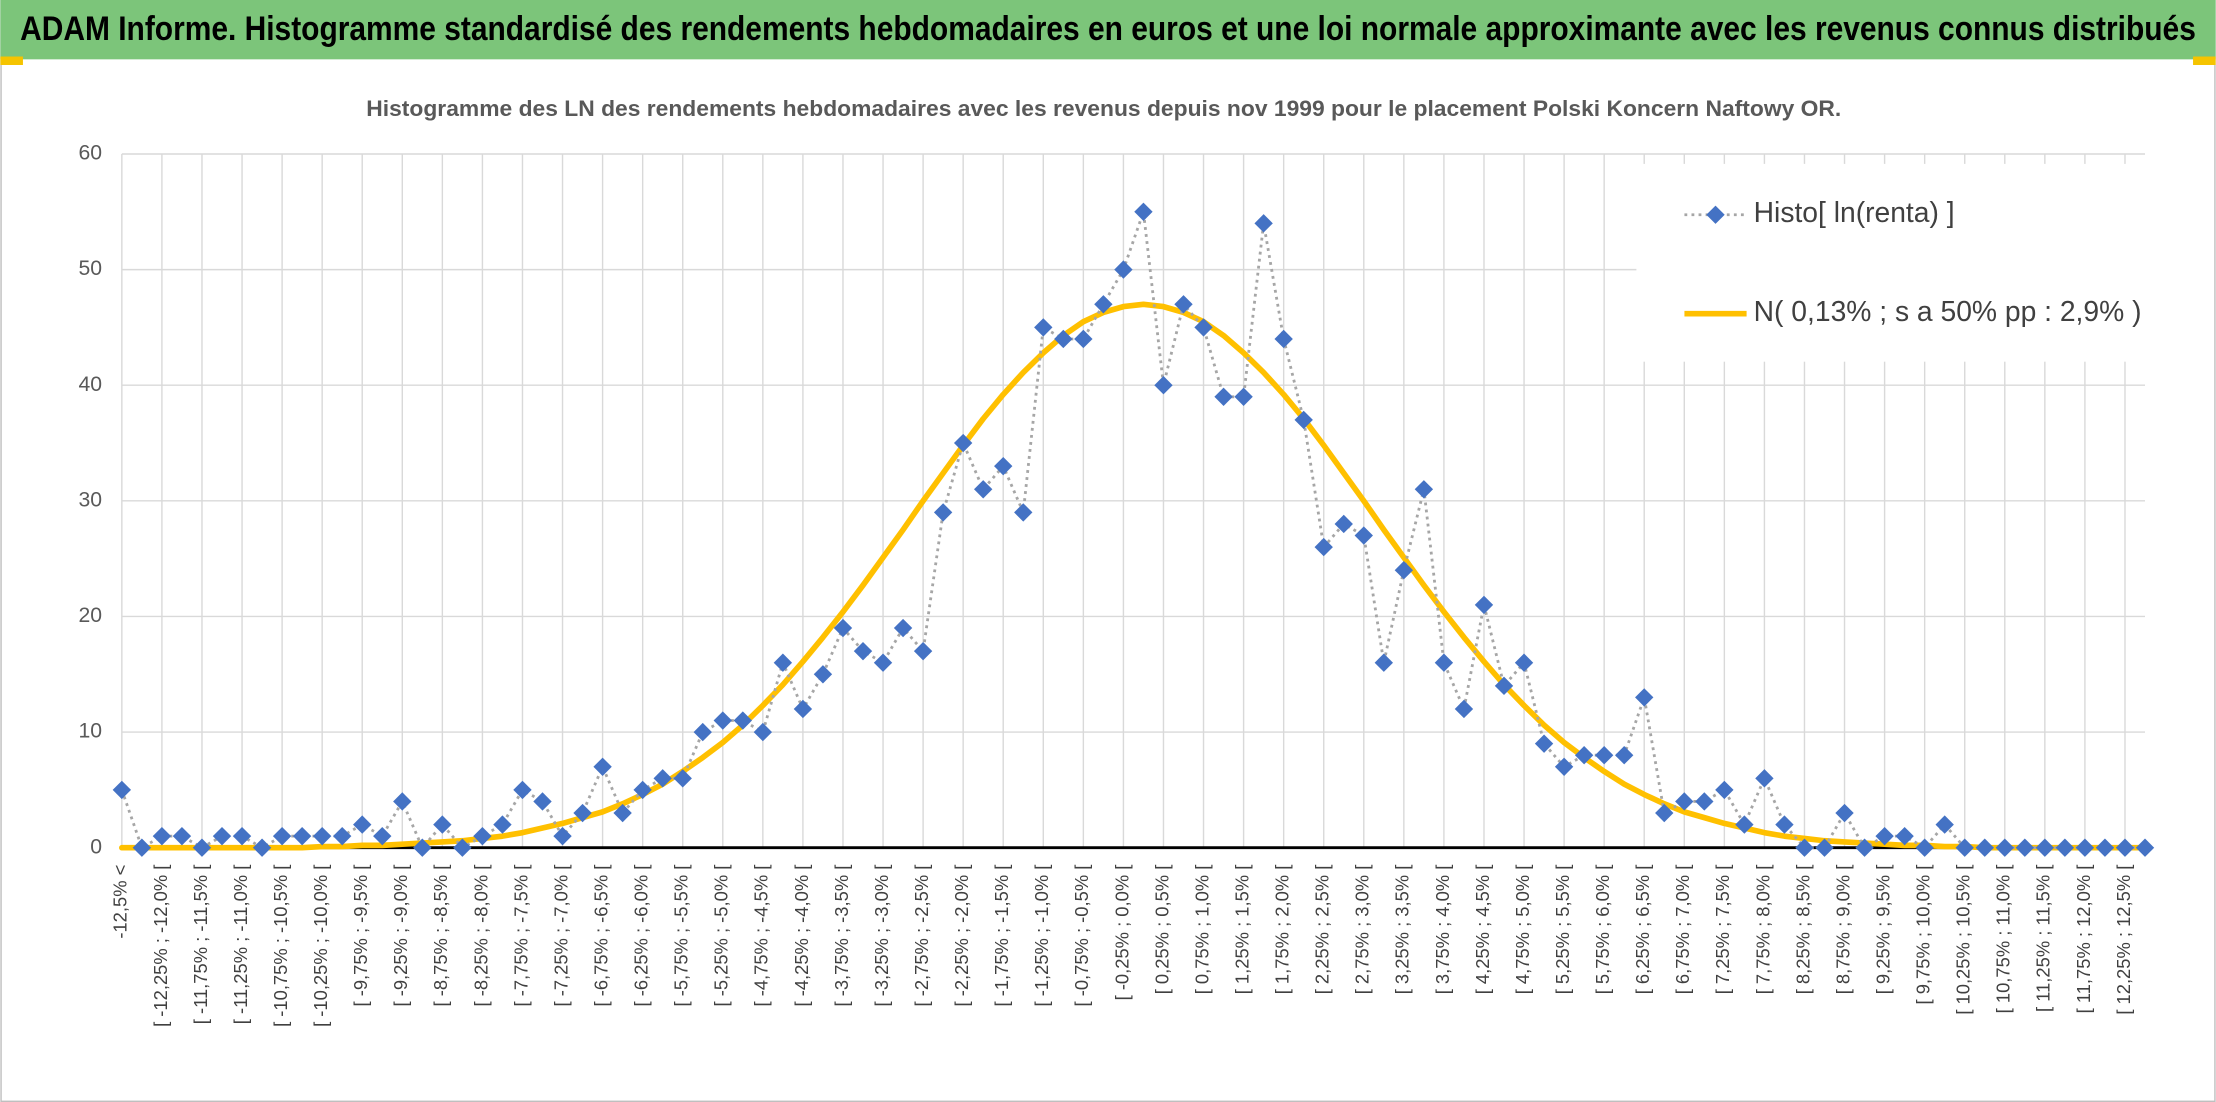 The height and width of the screenshot is (1102, 2216). Describe the element at coordinates (200, 945) in the screenshot. I see `x-tick-label: [ -11,75% ; -11,5% [` at that location.